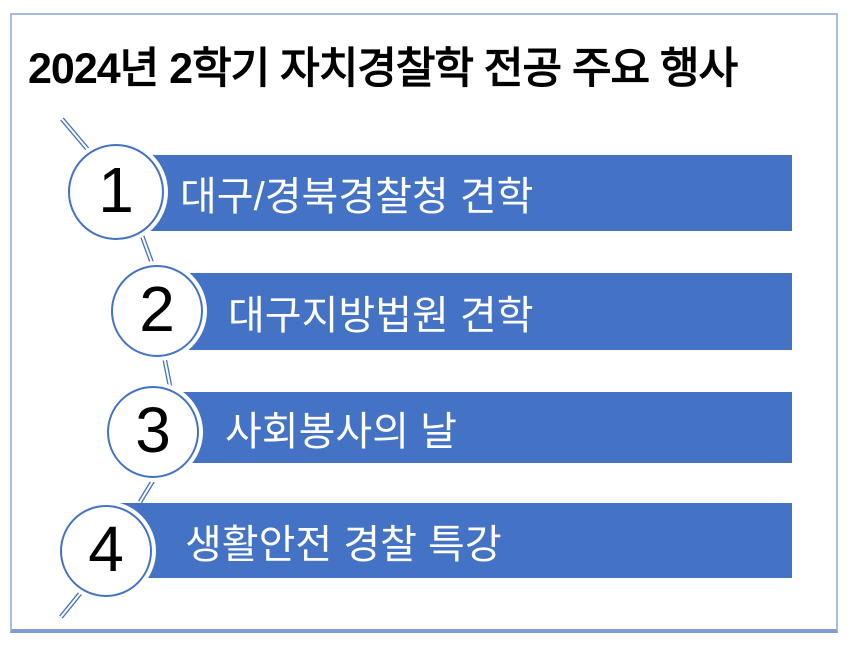 Image resolution: width=848 pixels, height=649 pixels. What do you see at coordinates (357, 197) in the screenshot?
I see `event-label: 대구/경북경찰청 견학` at bounding box center [357, 197].